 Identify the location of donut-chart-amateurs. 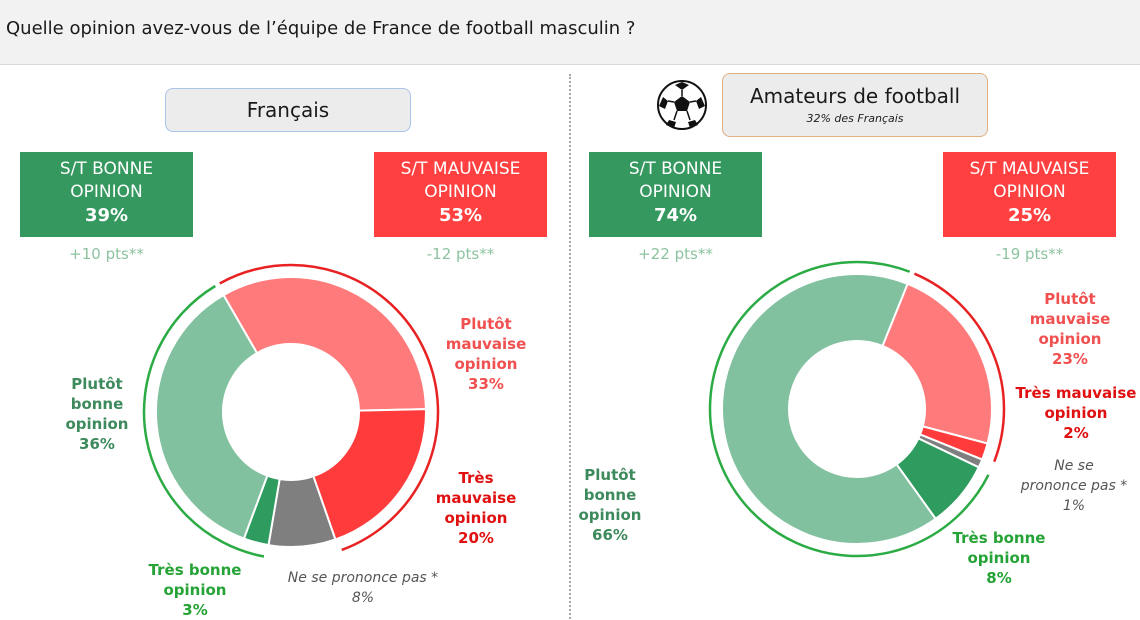
(857, 409).